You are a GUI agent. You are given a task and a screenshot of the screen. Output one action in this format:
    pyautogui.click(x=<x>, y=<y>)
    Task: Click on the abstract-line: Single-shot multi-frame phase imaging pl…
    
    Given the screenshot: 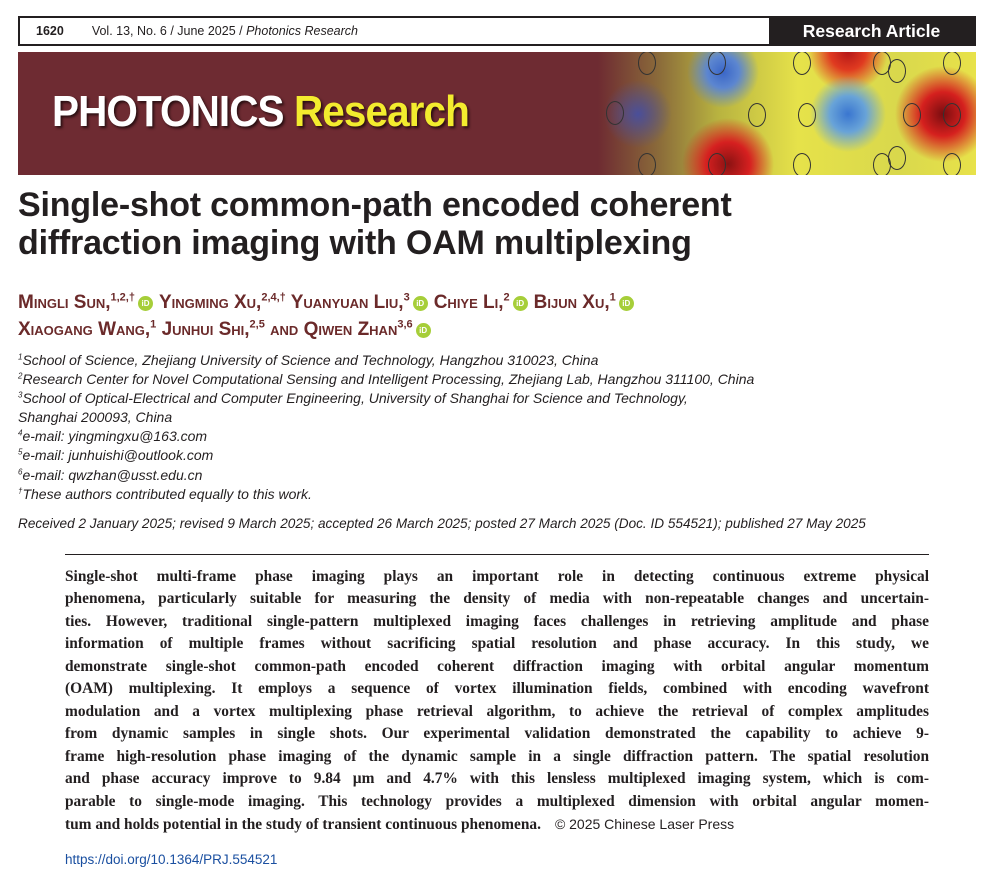 What is the action you would take?
    pyautogui.click(x=497, y=577)
    